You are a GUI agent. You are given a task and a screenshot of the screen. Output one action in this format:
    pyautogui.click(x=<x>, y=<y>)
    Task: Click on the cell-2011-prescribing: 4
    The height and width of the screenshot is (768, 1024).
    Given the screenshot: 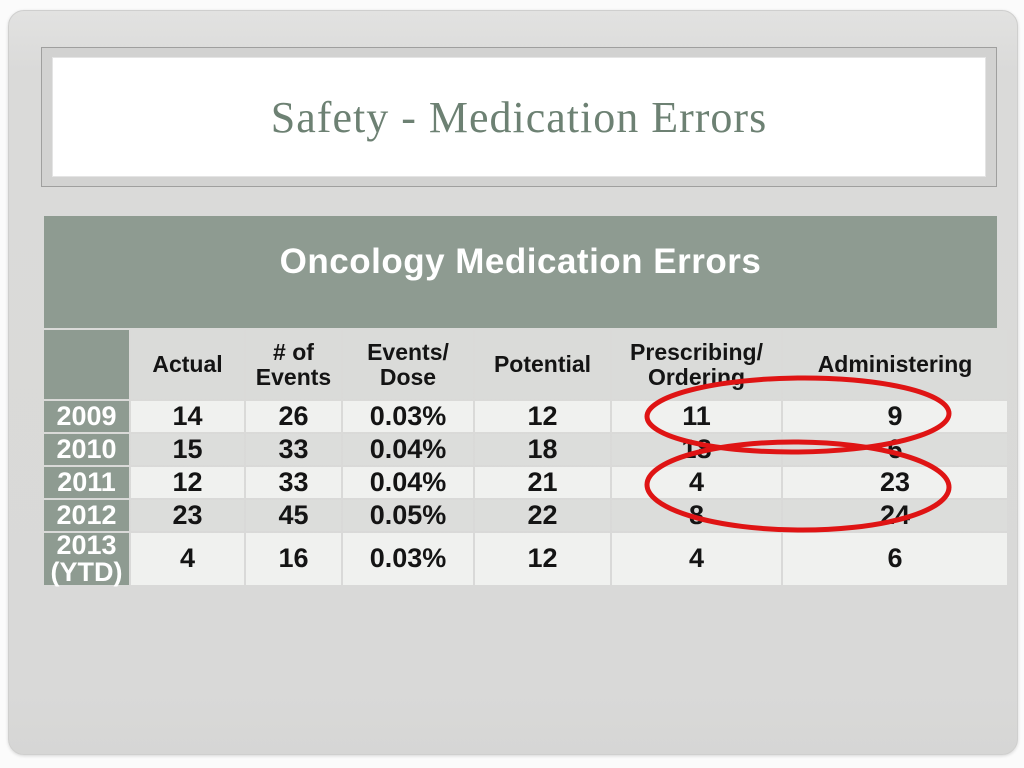 What is the action you would take?
    pyautogui.click(x=696, y=482)
    